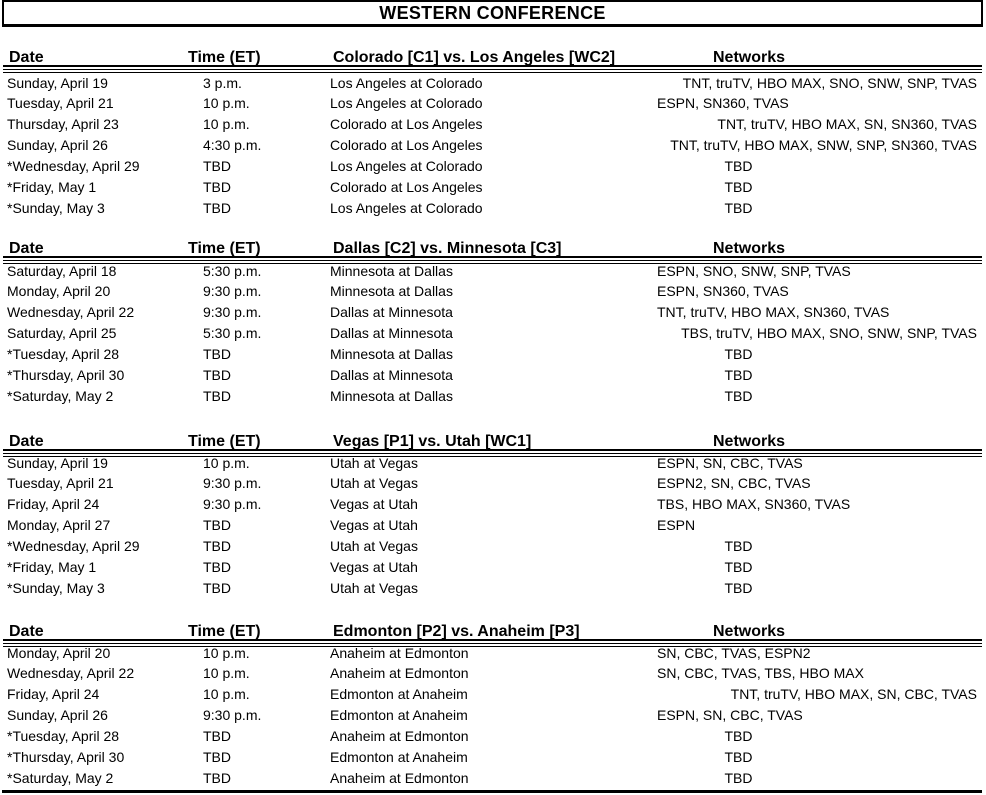 This screenshot has height=795, width=986. I want to click on bottom-rule, so click(492, 791).